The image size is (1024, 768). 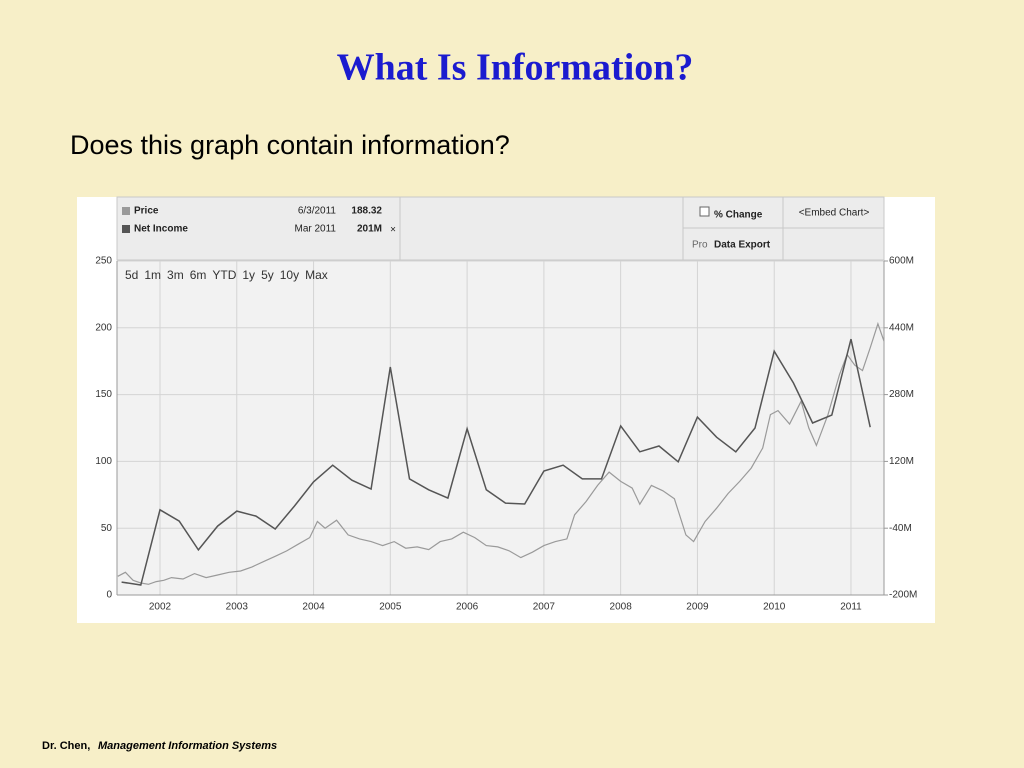 What do you see at coordinates (224, 275) in the screenshot?
I see `range-button: YTD` at bounding box center [224, 275].